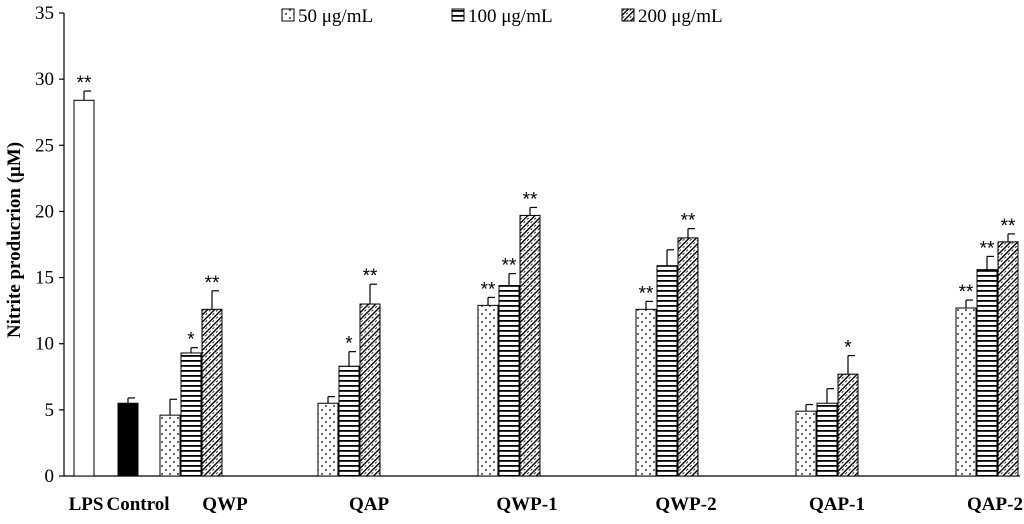  I want to click on bar-qap-2-series3, so click(1008, 359).